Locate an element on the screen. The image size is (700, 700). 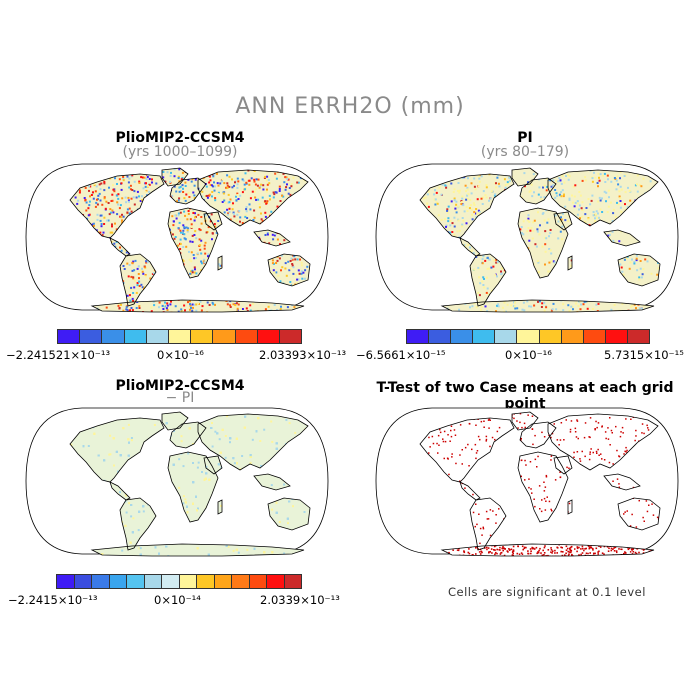
panel3-title: PlioMIP2-CCSM4 is located at coordinates (180, 386).